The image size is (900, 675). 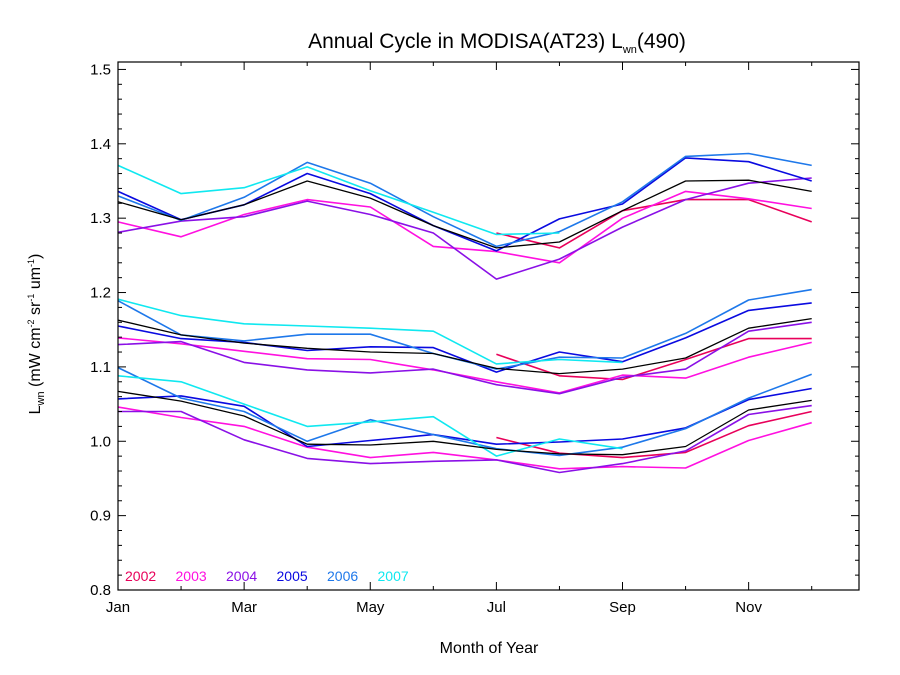 What do you see at coordinates (622, 607) in the screenshot?
I see `x-tick-label: Sep` at bounding box center [622, 607].